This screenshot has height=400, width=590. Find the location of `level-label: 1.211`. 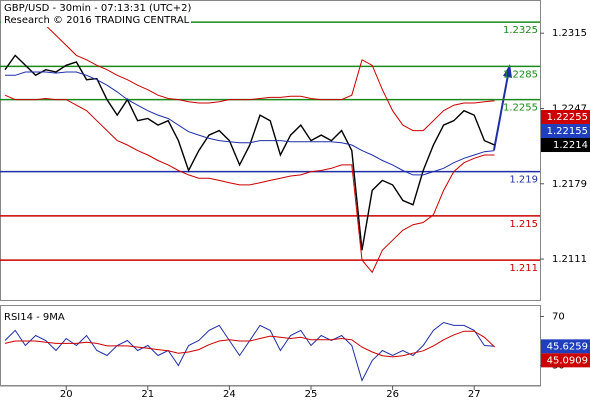

level-label: 1.211 is located at coordinates (523, 268).